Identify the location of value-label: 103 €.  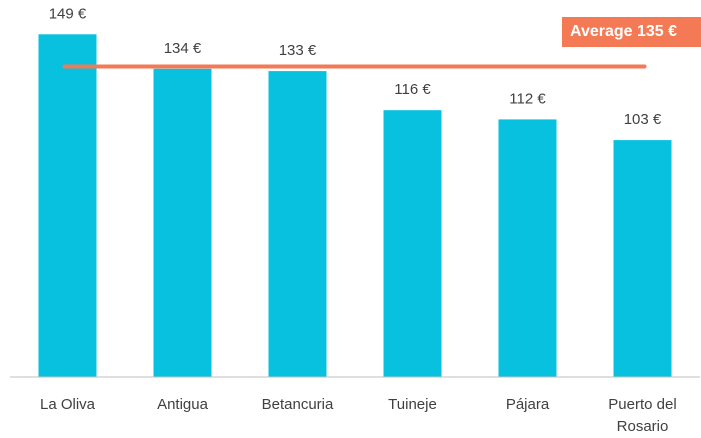
(643, 119).